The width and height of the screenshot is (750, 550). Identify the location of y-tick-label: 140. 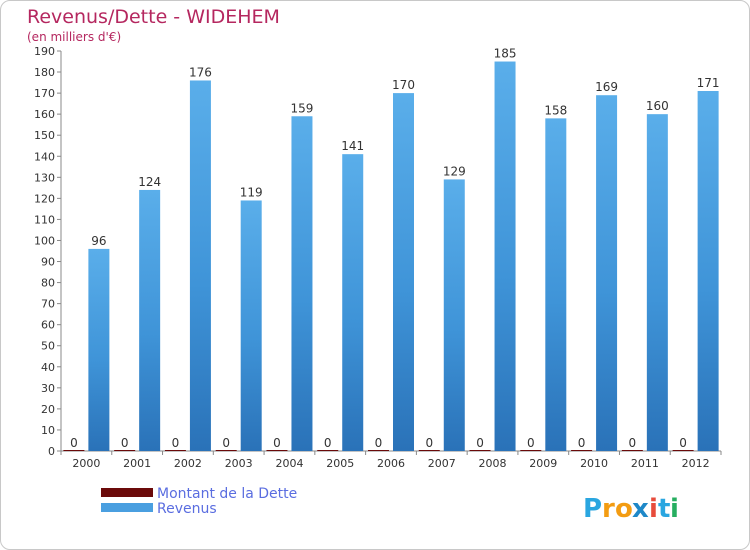
(44, 156).